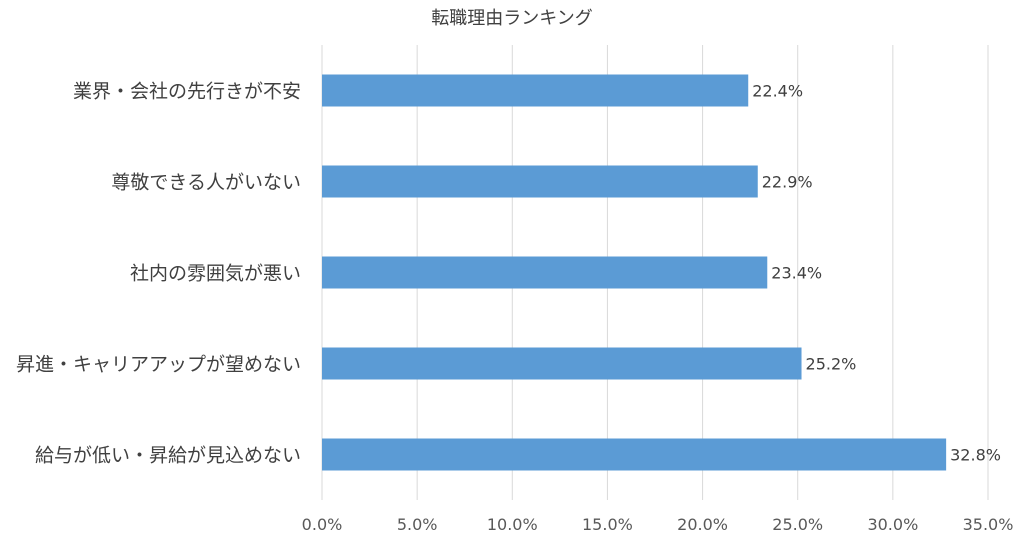 The width and height of the screenshot is (1024, 541). I want to click on x-tick-label: 25.0%, so click(797, 524).